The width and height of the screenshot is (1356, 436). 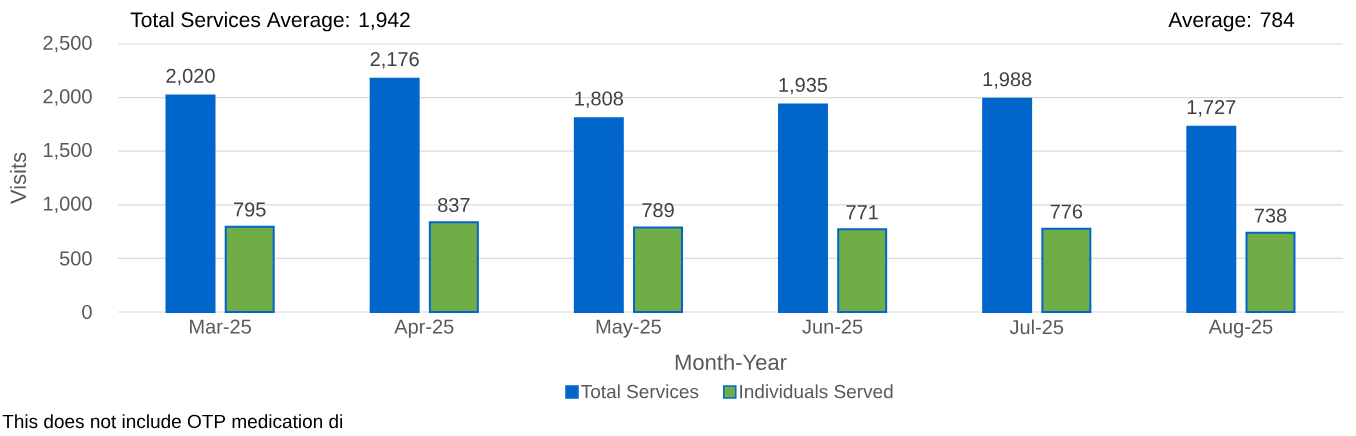 What do you see at coordinates (250, 209) in the screenshot?
I see `data-label: 795` at bounding box center [250, 209].